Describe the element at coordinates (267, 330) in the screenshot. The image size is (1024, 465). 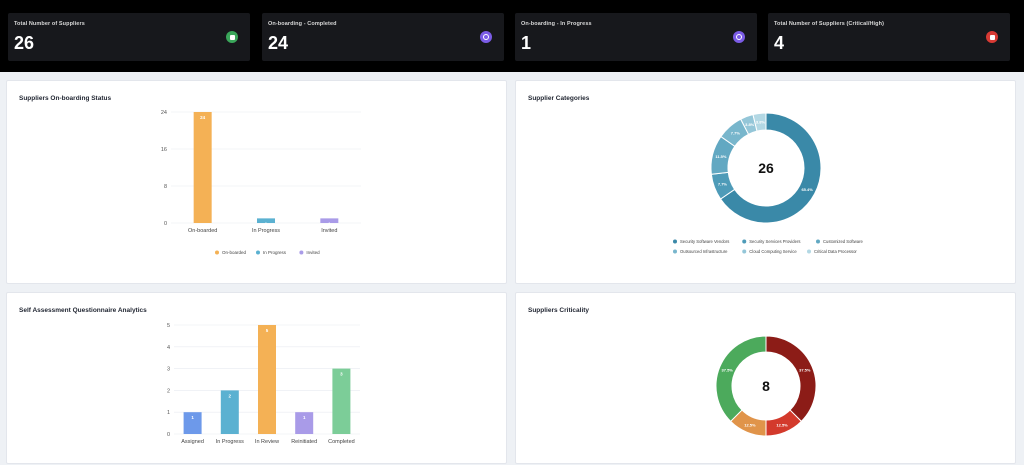
I see `data-label: 5` at that location.